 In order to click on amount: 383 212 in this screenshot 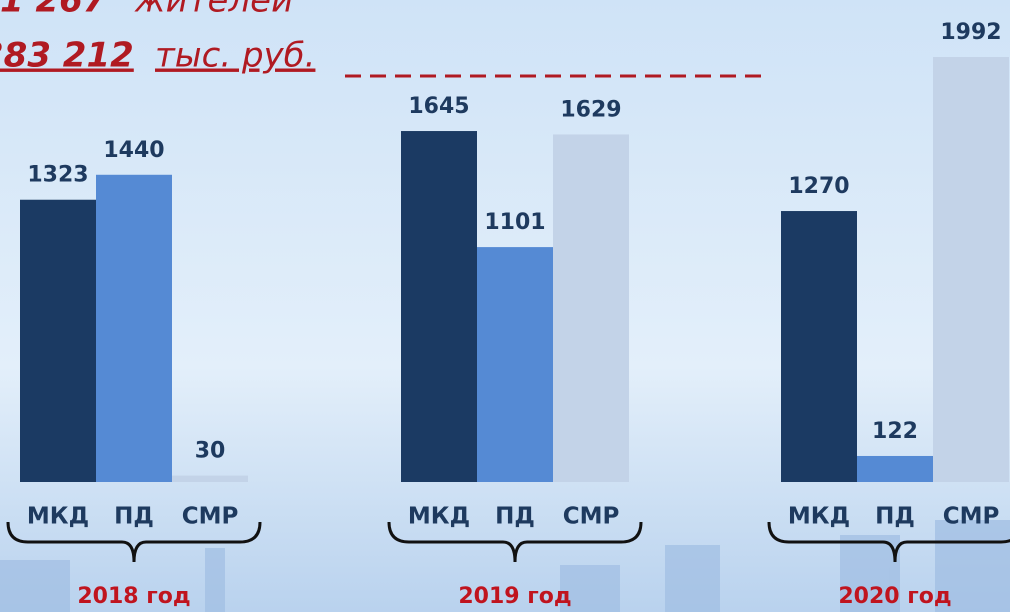, I will do `click(67, 56)`.